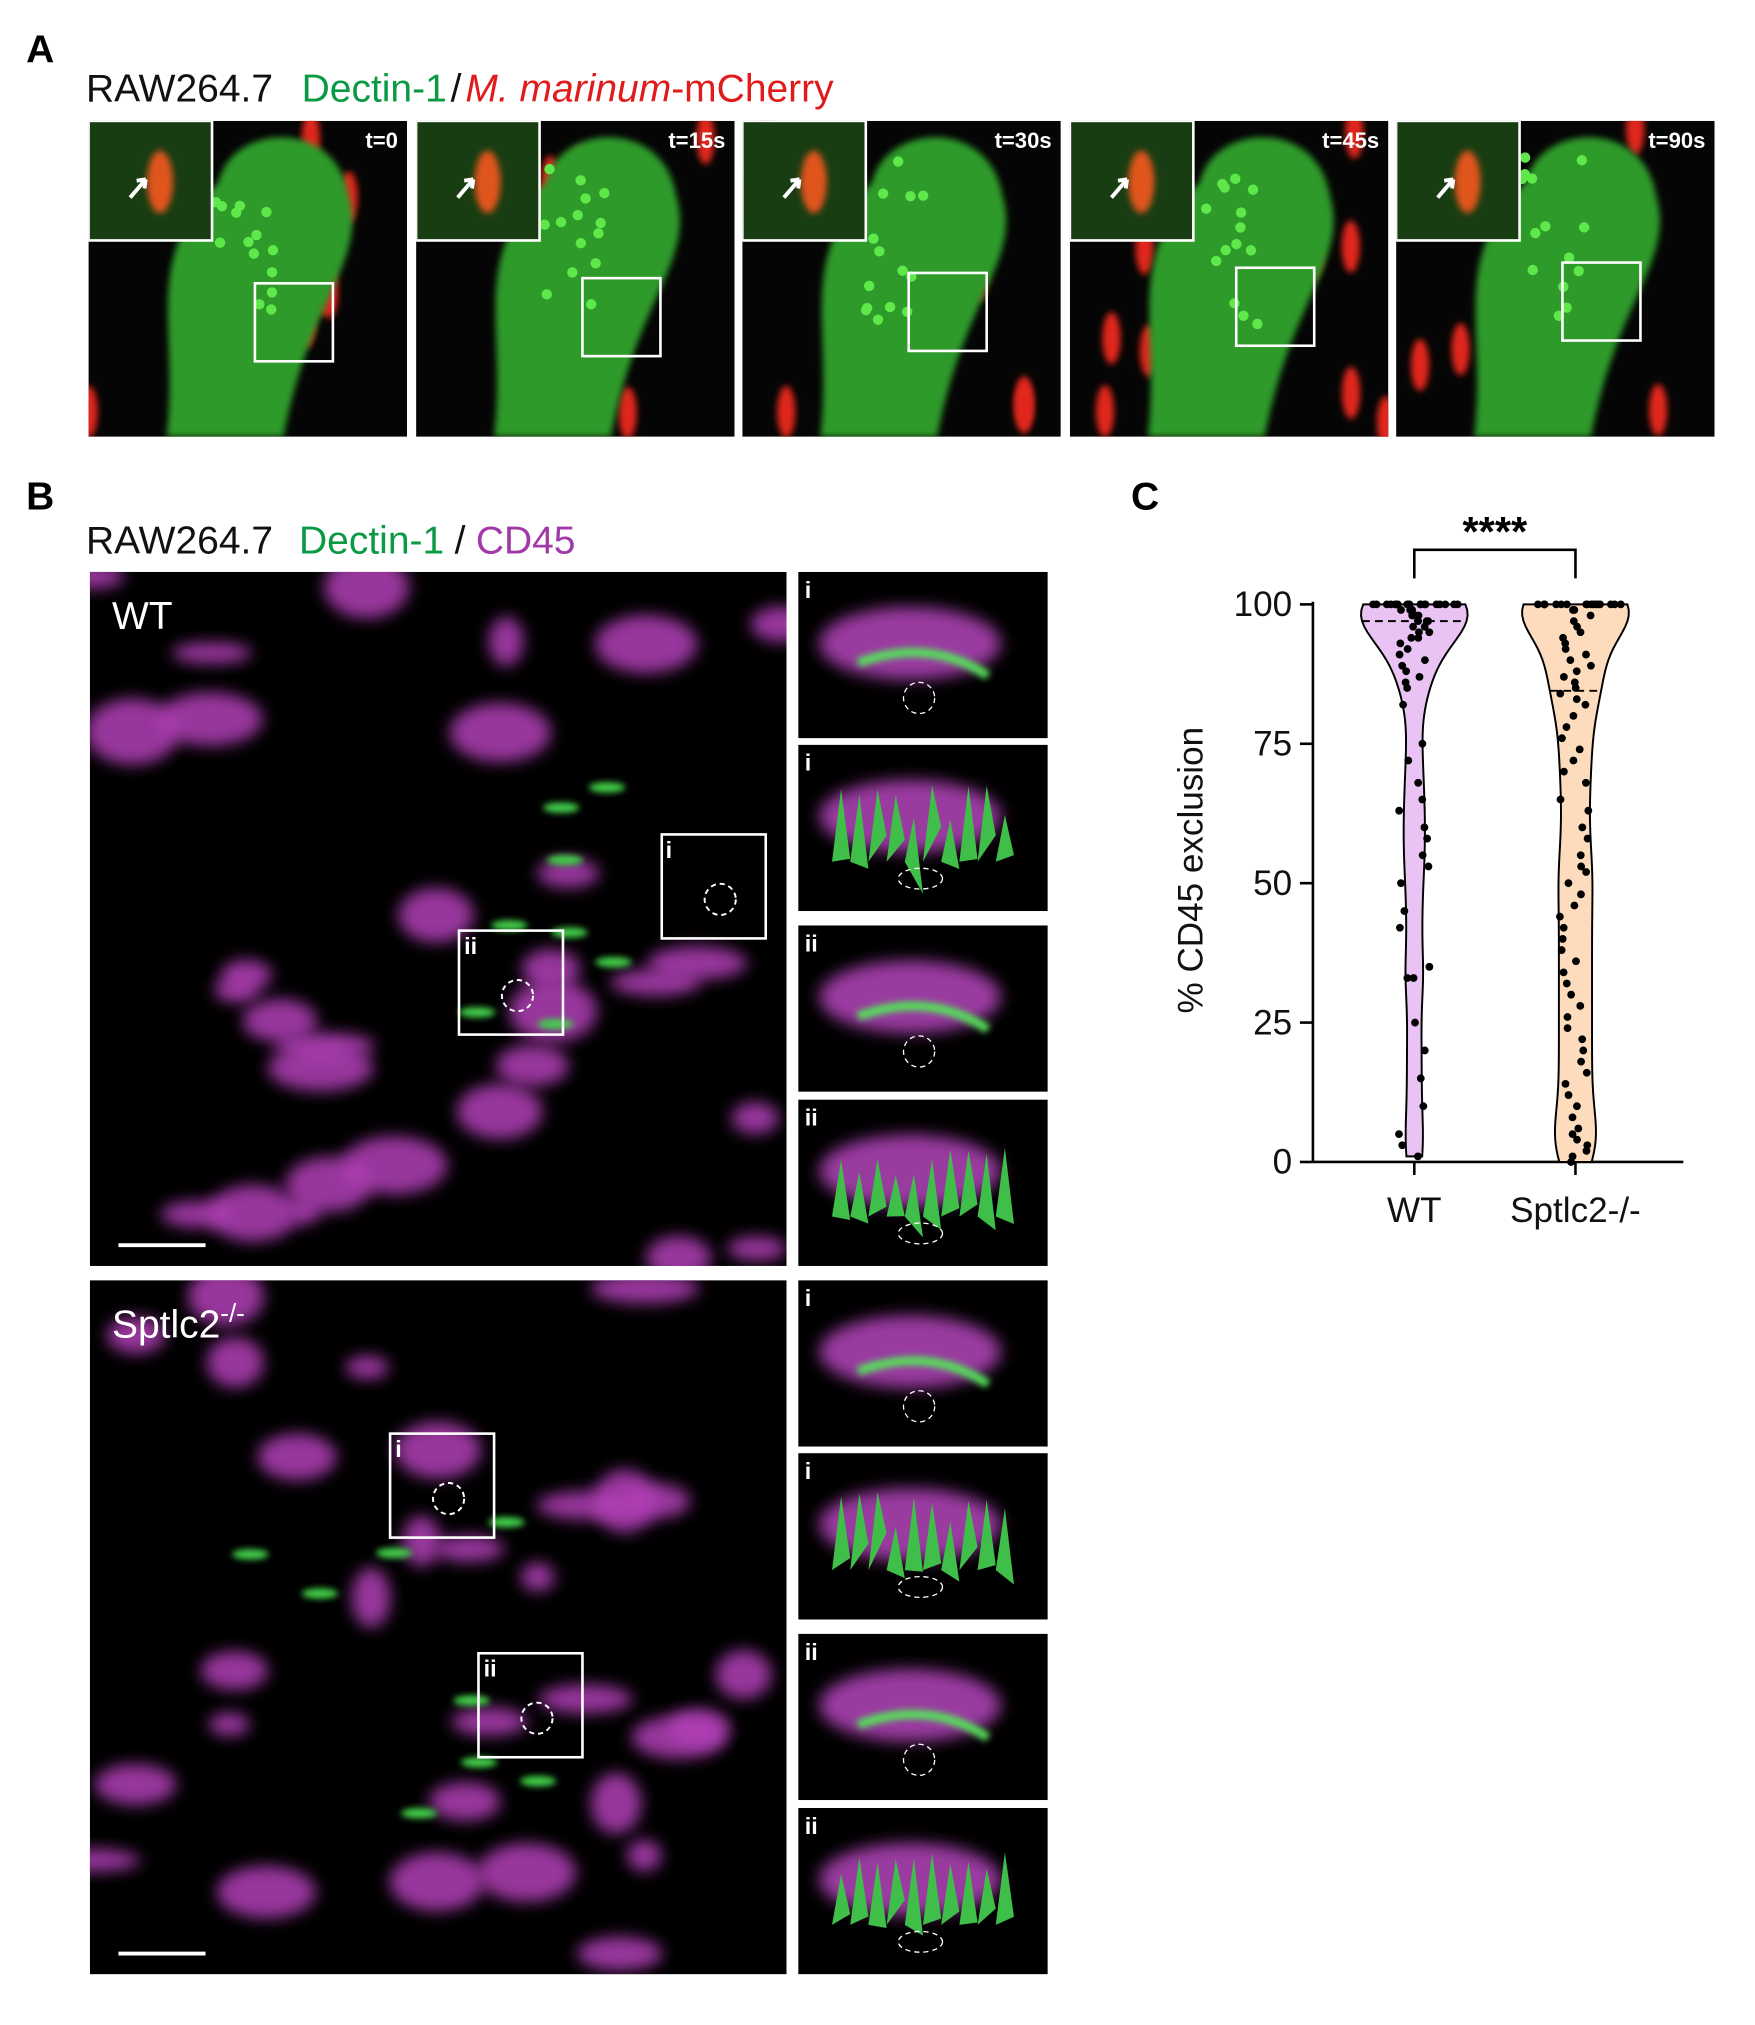 The height and width of the screenshot is (2025, 1755). I want to click on inset-view: i, so click(923, 1536).